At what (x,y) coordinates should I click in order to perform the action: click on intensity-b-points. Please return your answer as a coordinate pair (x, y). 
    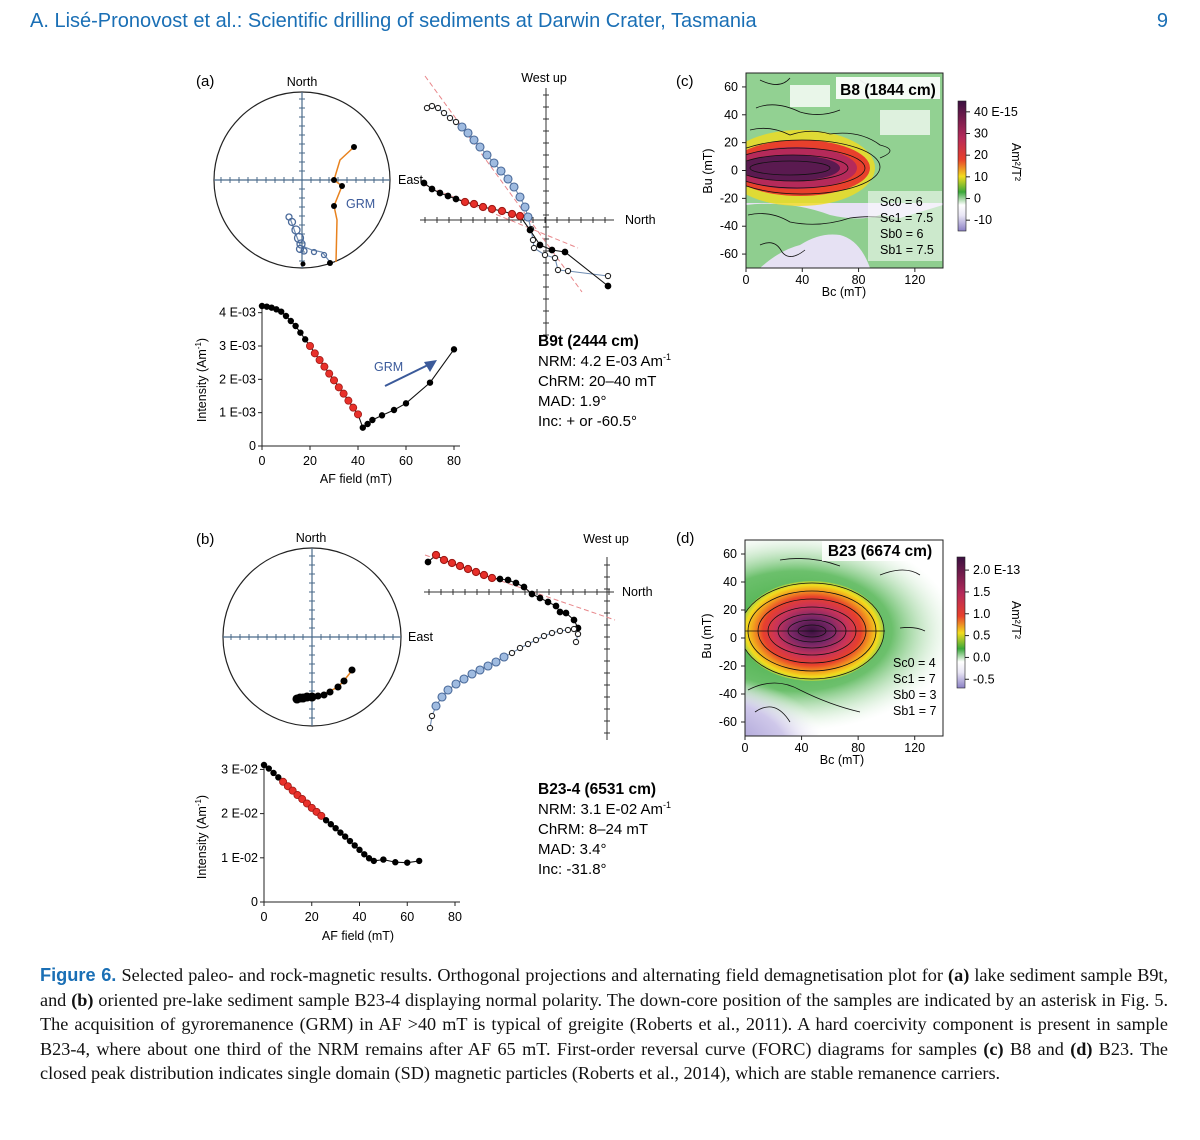
    Looking at the image, I should click on (341, 813).